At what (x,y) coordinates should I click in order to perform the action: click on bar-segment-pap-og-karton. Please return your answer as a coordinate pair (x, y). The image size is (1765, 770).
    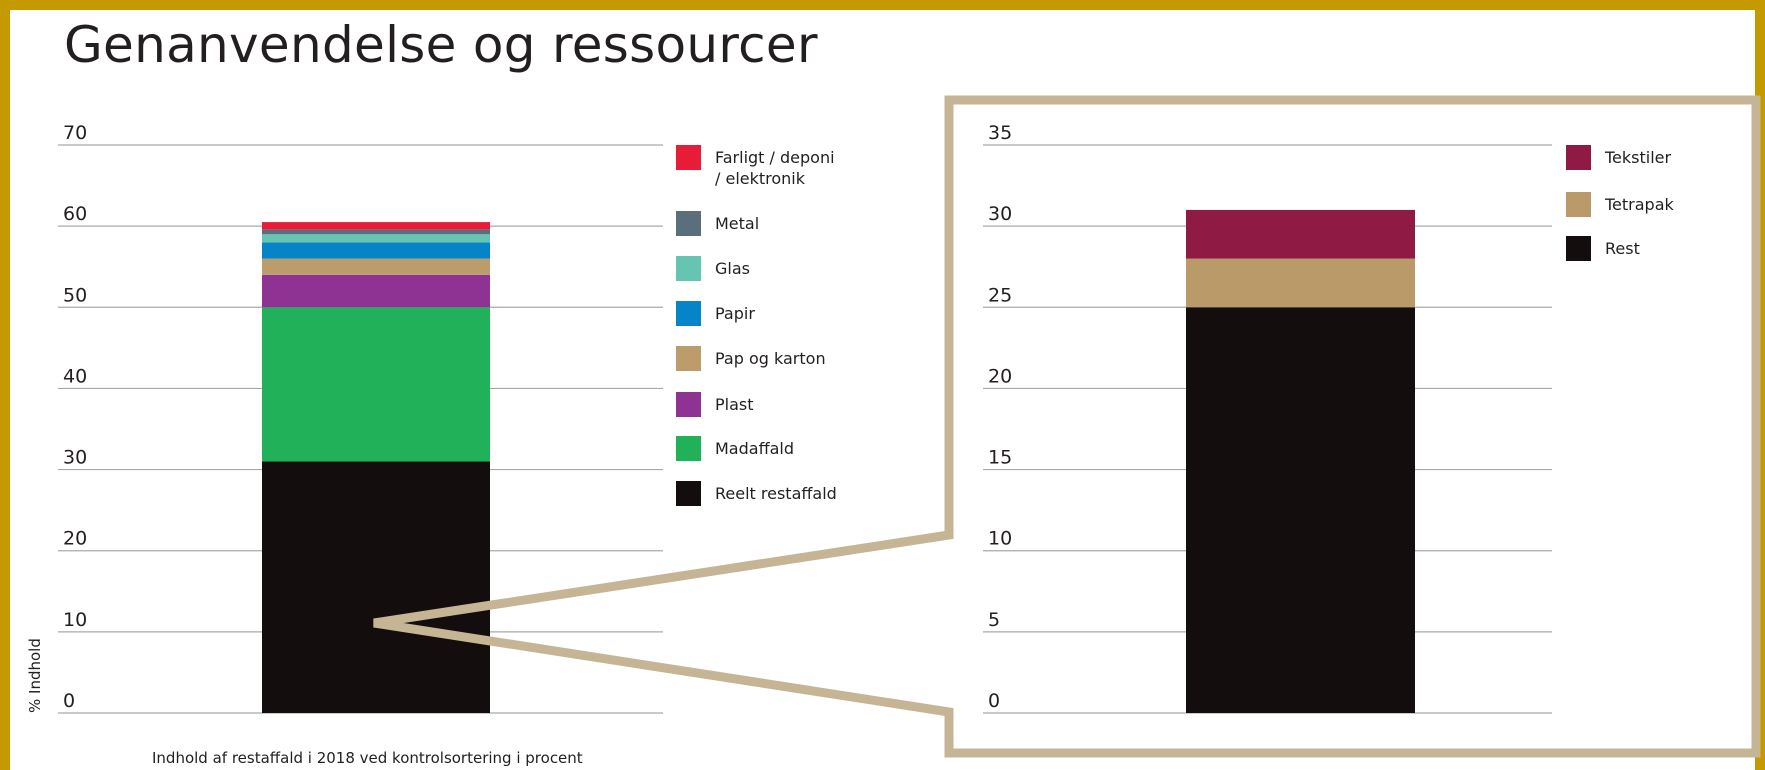
    Looking at the image, I should click on (376, 266).